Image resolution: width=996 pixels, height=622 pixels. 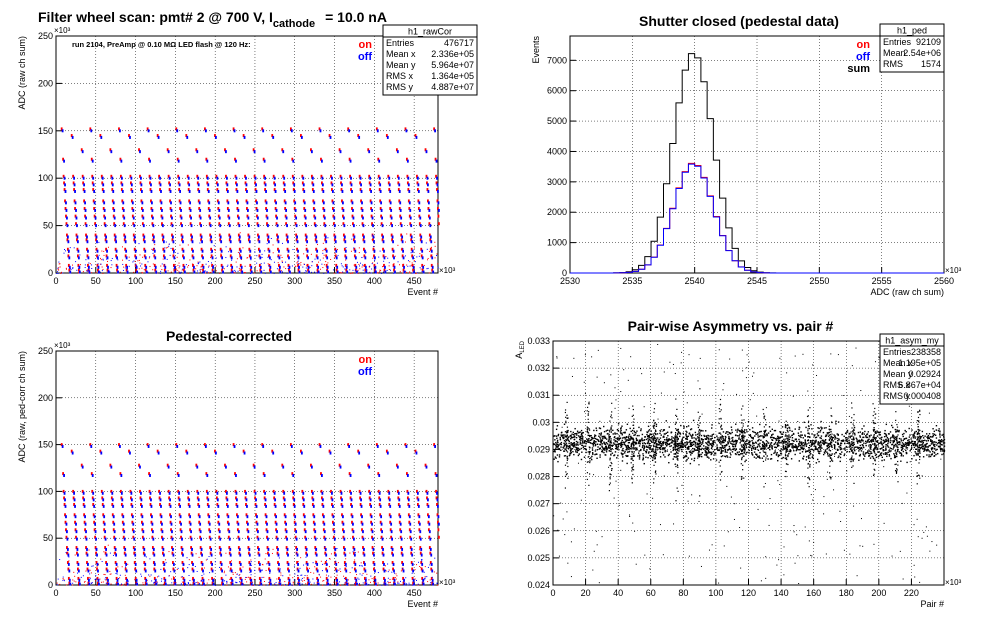 What do you see at coordinates (400, 43) in the screenshot?
I see `stats-row-label: Entries` at bounding box center [400, 43].